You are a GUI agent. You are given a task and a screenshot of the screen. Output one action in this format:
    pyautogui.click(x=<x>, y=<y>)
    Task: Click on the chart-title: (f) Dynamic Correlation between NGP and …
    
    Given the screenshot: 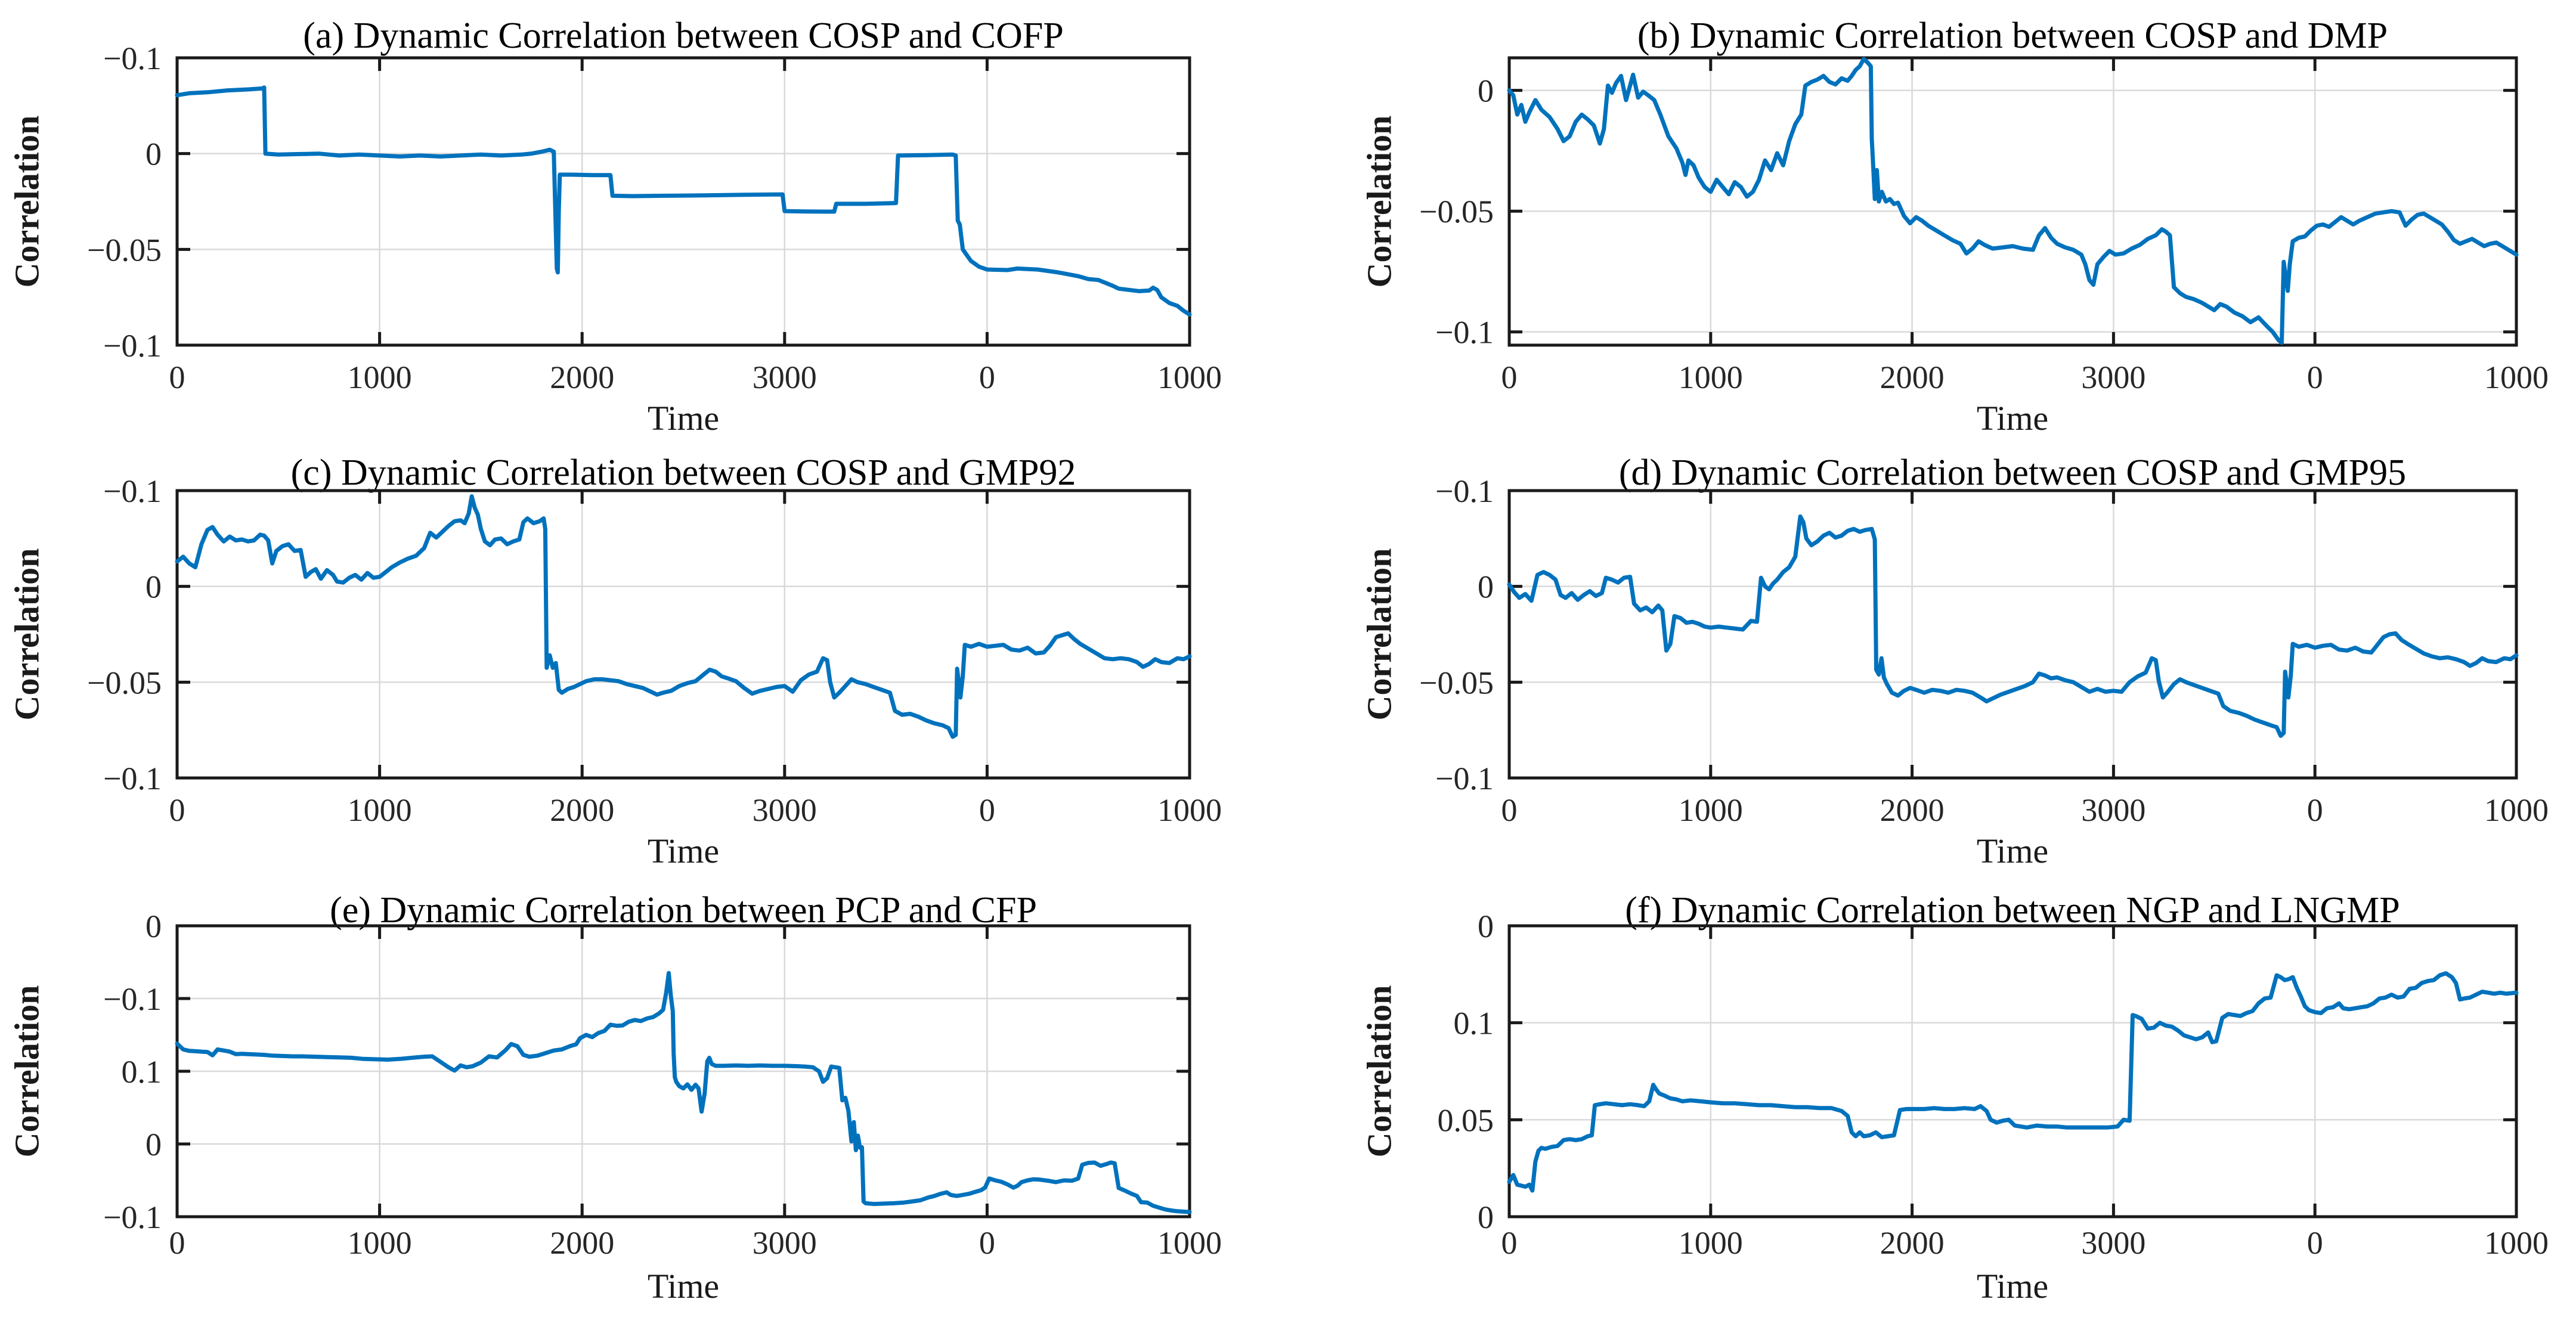 What is the action you would take?
    pyautogui.click(x=2012, y=910)
    